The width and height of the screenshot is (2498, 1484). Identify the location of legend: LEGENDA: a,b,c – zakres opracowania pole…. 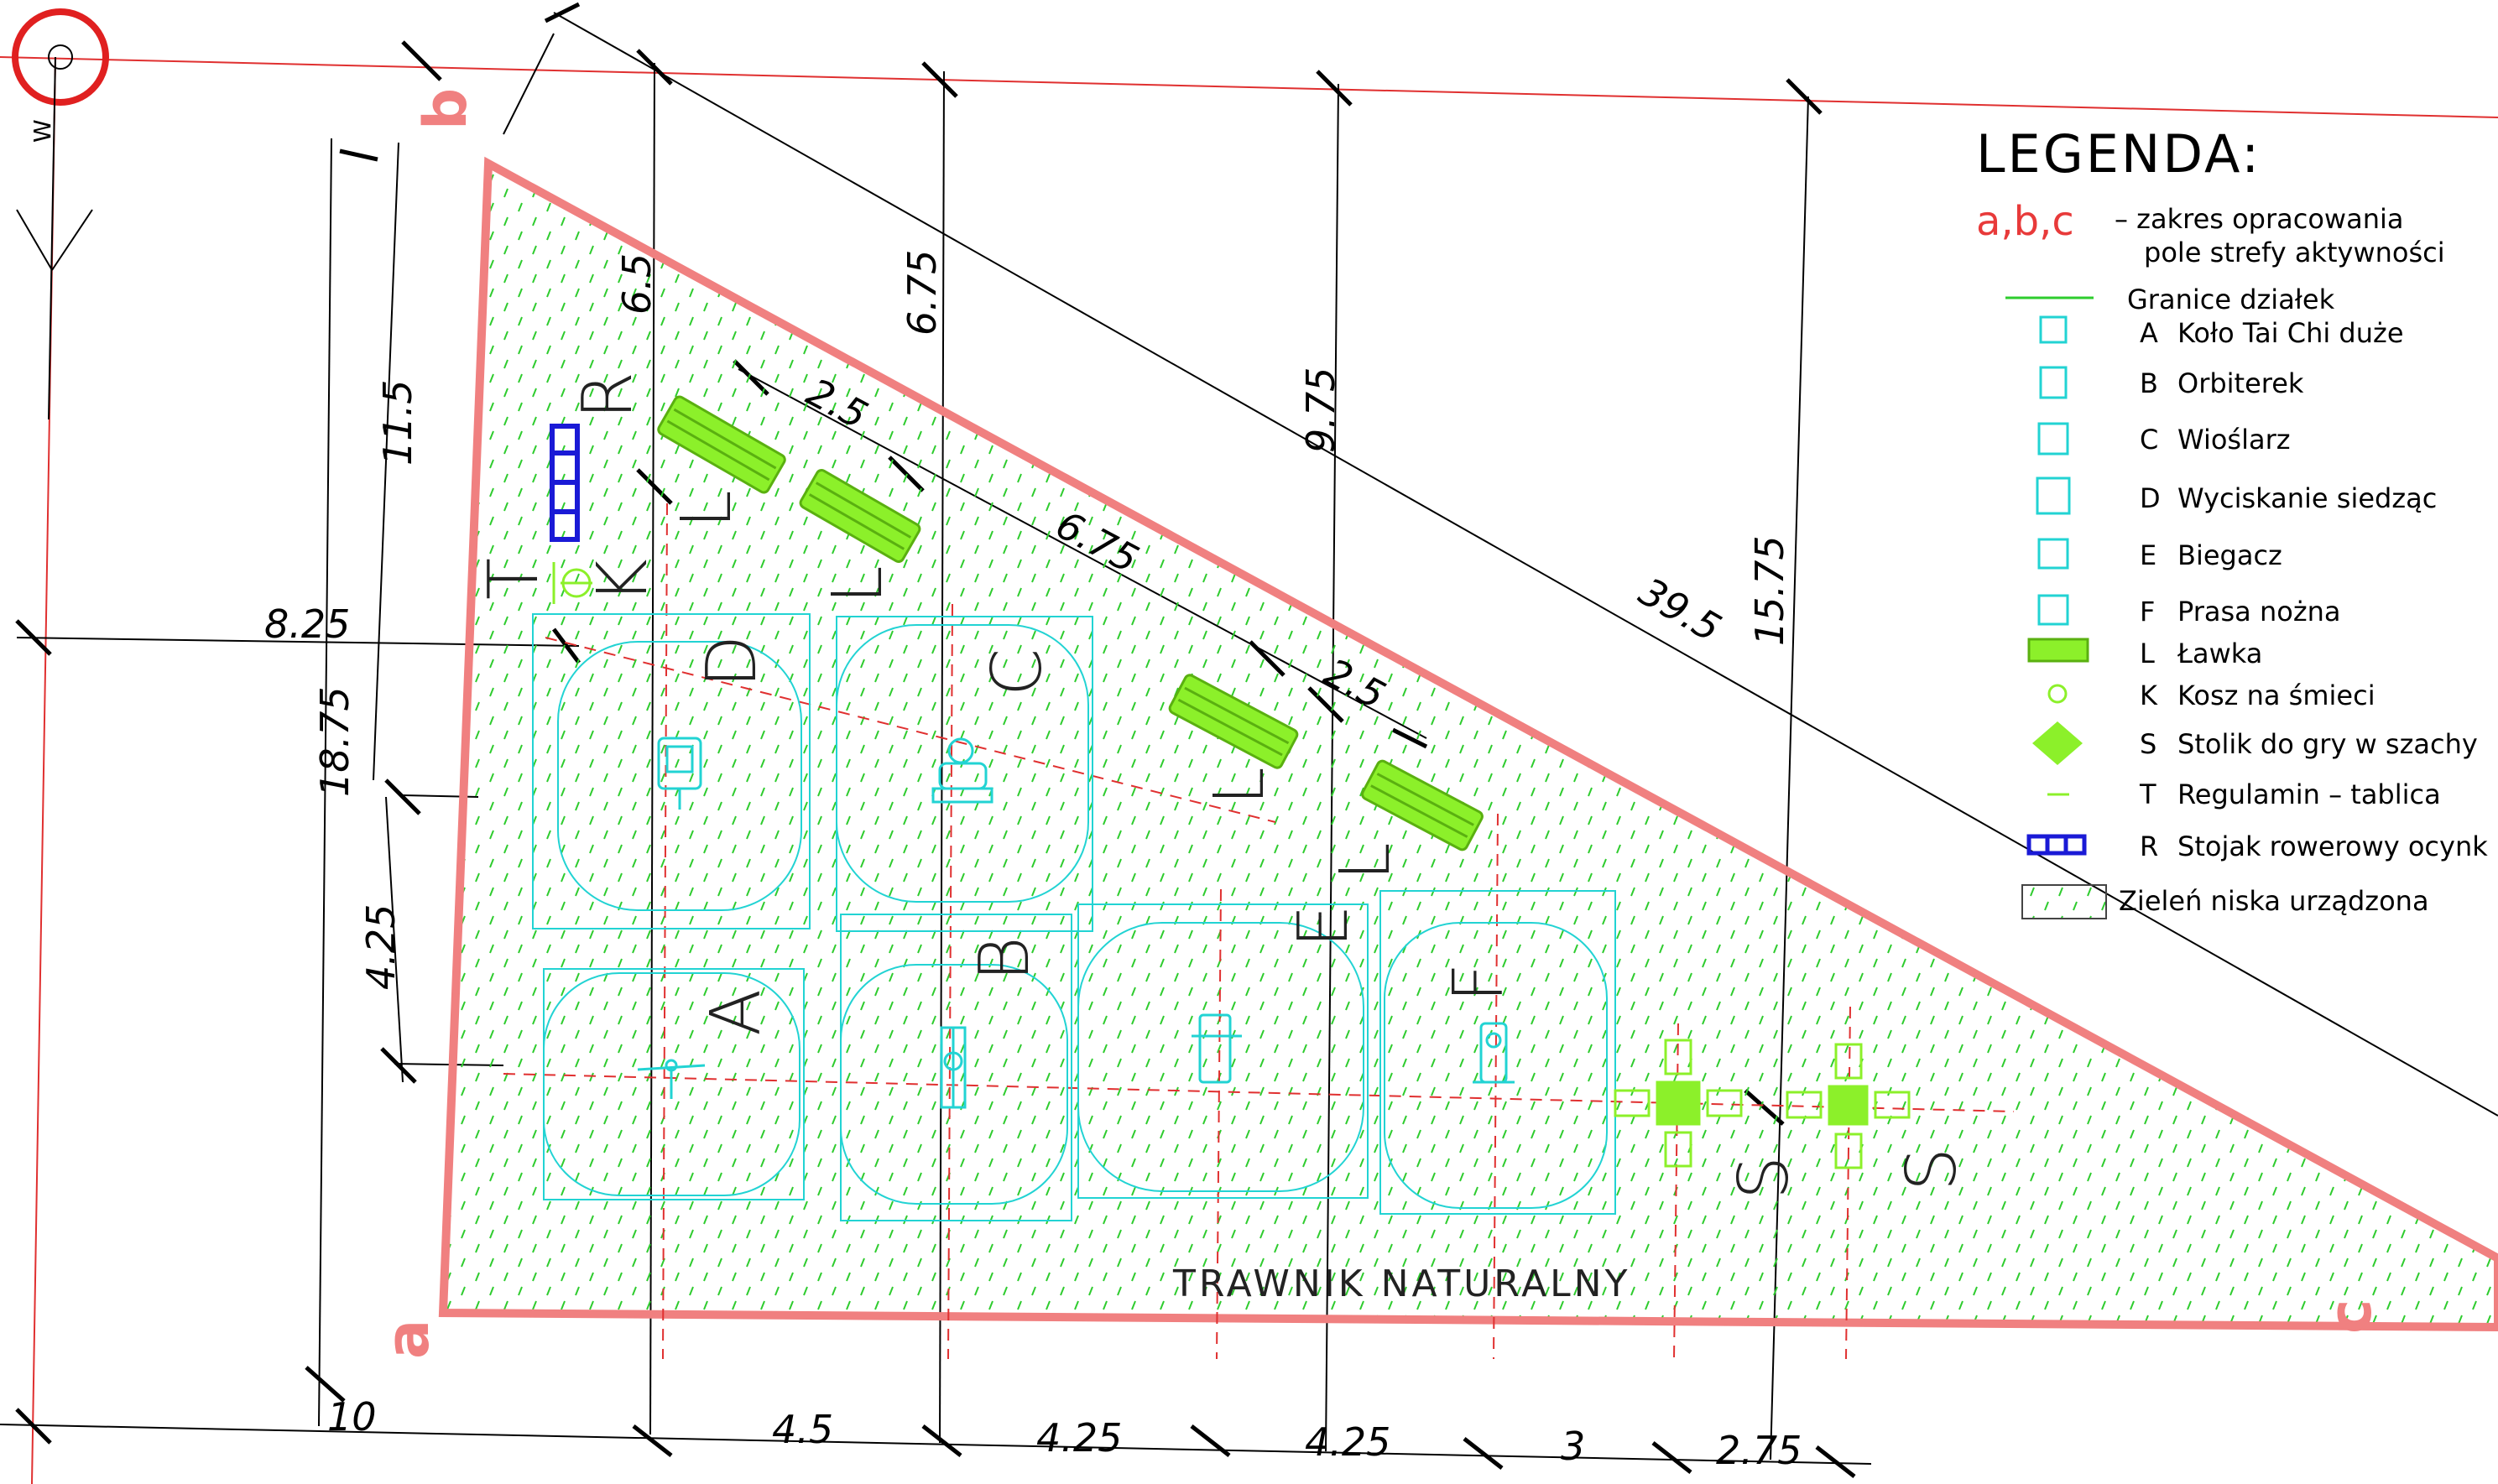
(2232, 521).